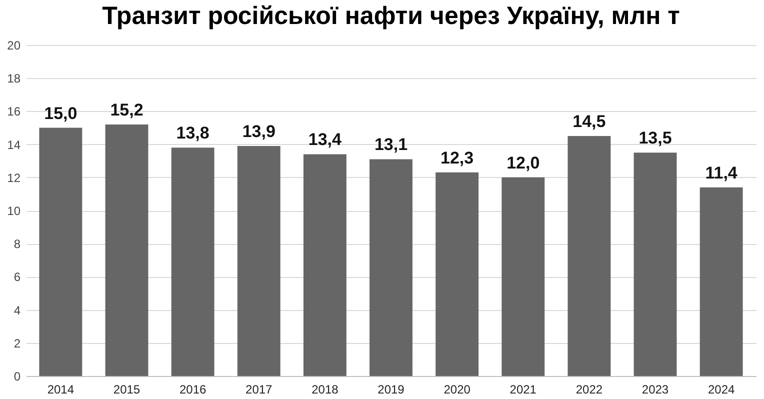  What do you see at coordinates (391, 144) in the screenshot?
I see `data-label: 13,1` at bounding box center [391, 144].